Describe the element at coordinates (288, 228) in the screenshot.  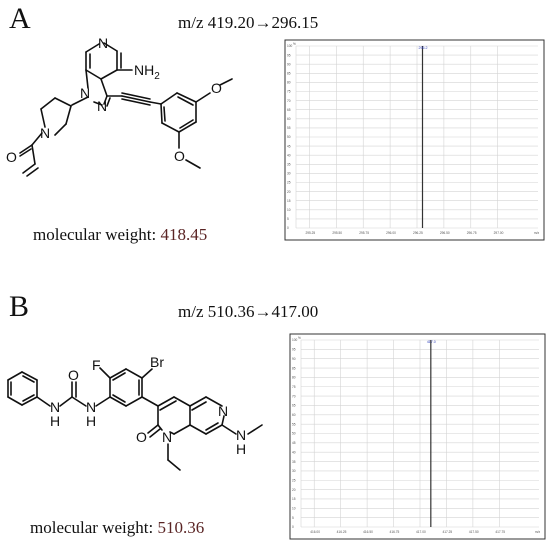
I see `panel-a-y-tick: 0` at that location.